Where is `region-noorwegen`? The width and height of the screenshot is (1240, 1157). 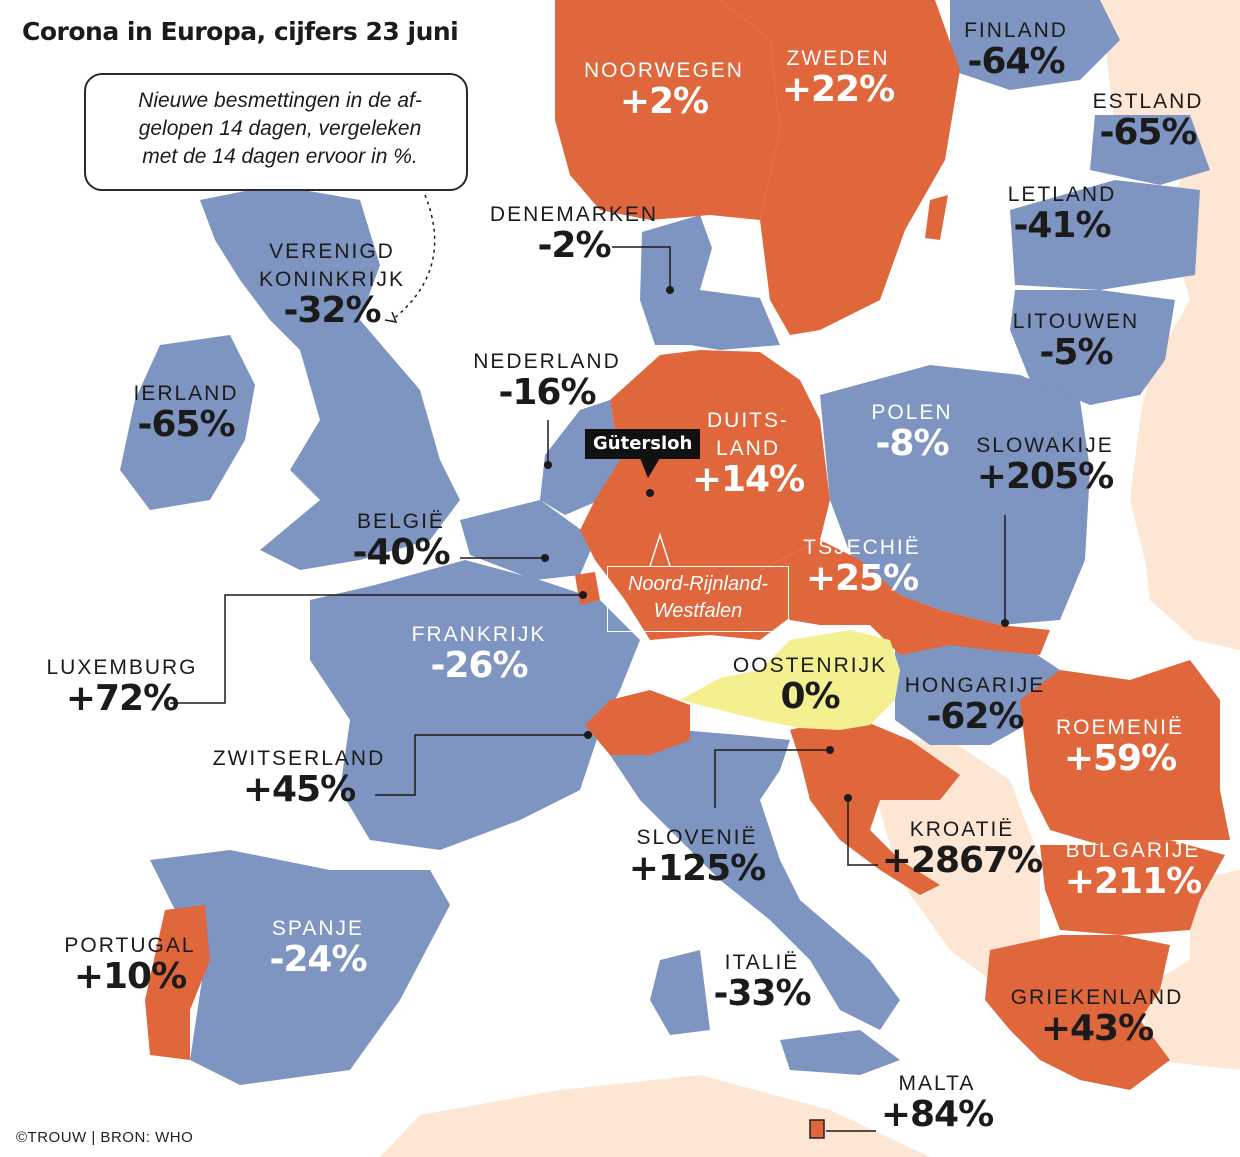
region-noorwegen is located at coordinates (667, 110).